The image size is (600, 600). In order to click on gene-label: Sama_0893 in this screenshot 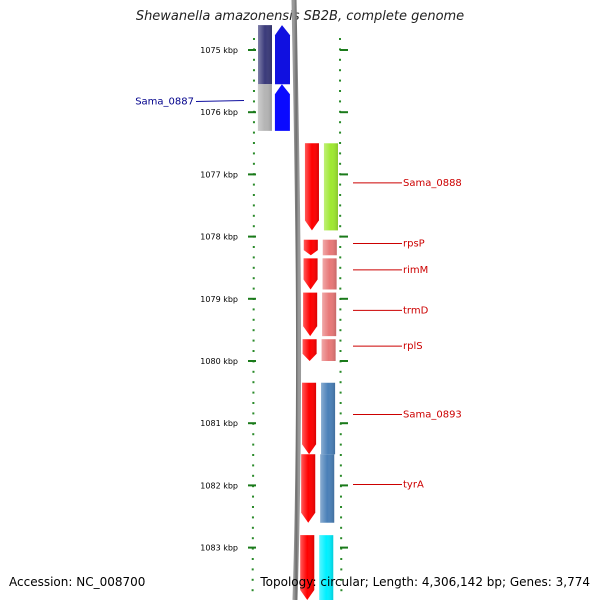, I will do `click(432, 415)`.